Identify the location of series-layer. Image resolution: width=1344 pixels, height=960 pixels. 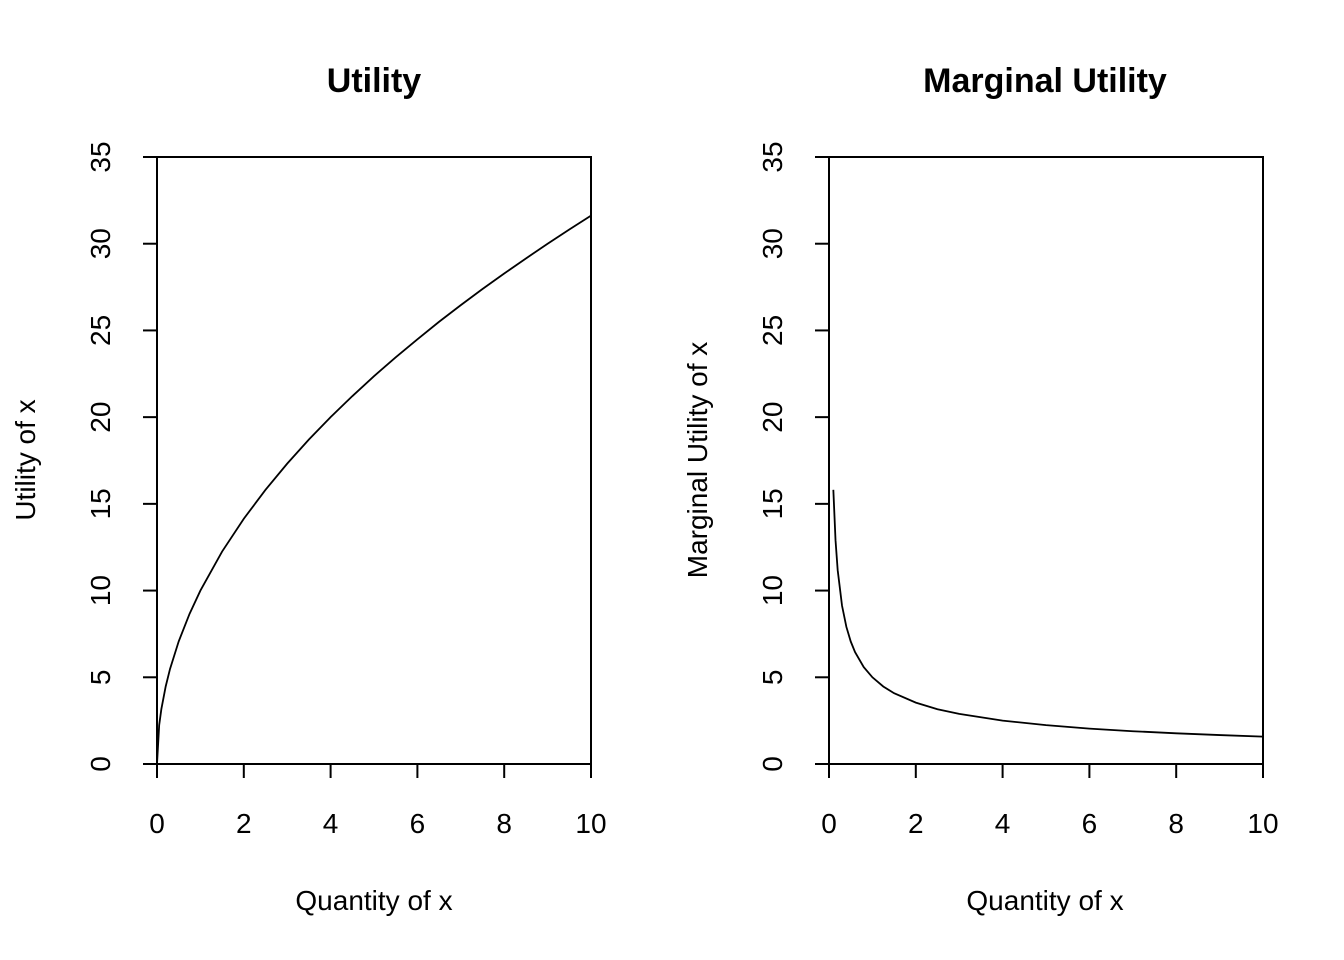
(1048, 613).